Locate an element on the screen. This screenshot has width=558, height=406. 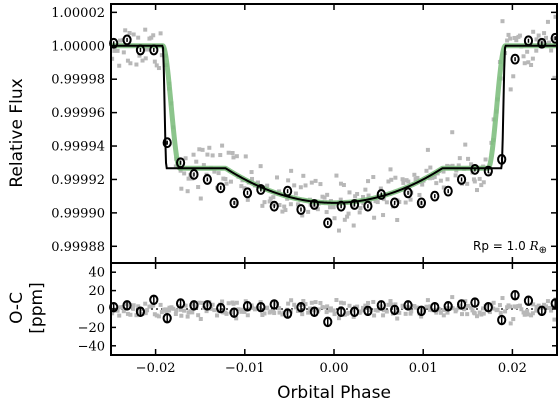
annotation-earth: ⊕ is located at coordinates (543, 250).